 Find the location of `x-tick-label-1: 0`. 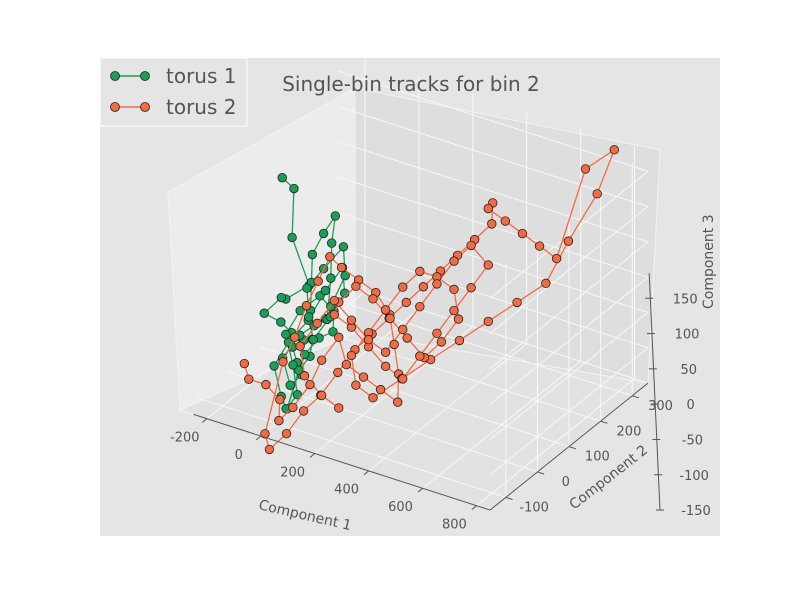

x-tick-label-1: 0 is located at coordinates (239, 455).